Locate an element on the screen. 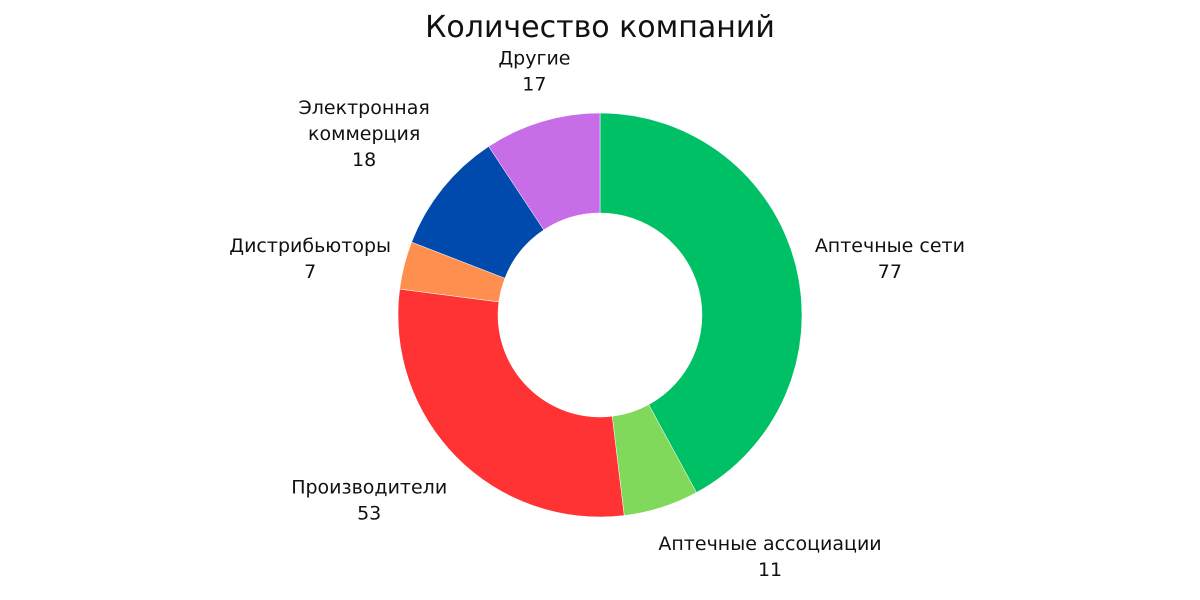 The image size is (1200, 600). slice-name-4-1: коммерция is located at coordinates (364, 134).